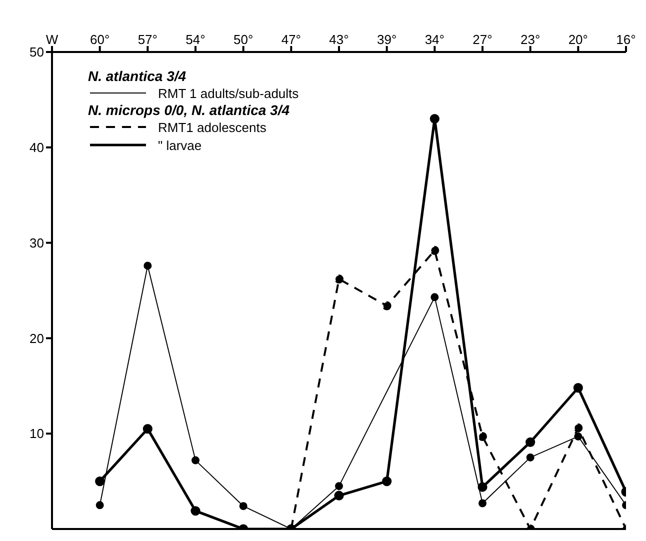 Image resolution: width=646 pixels, height=541 pixels. I want to click on x-tick-label: 43°, so click(339, 39).